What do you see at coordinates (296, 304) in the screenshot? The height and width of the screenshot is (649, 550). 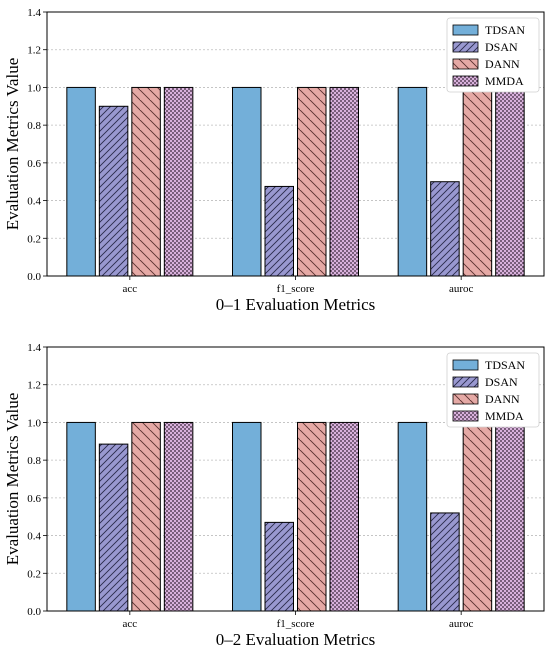 I see `x-axis-label: 0–1 Evaluation Metrics` at bounding box center [296, 304].